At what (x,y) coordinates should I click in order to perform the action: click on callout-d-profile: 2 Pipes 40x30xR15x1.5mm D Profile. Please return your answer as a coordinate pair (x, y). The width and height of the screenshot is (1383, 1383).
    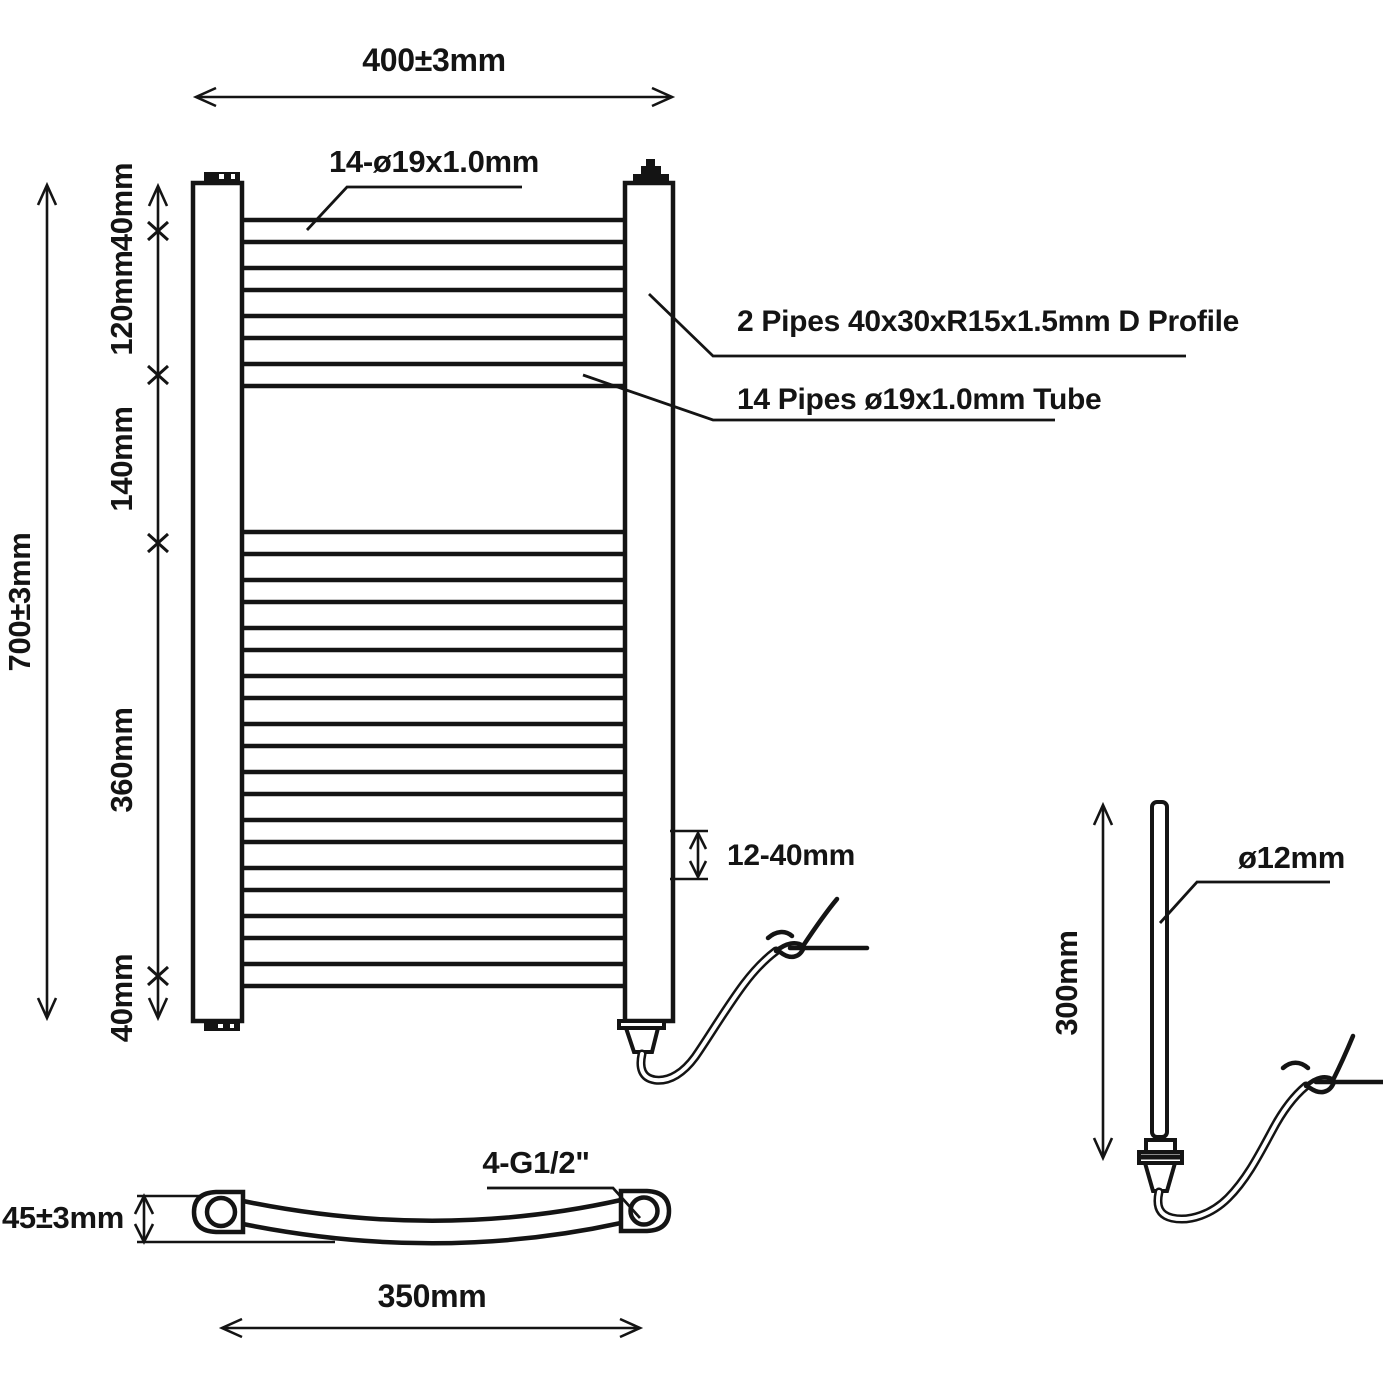
    Looking at the image, I should click on (943, 325).